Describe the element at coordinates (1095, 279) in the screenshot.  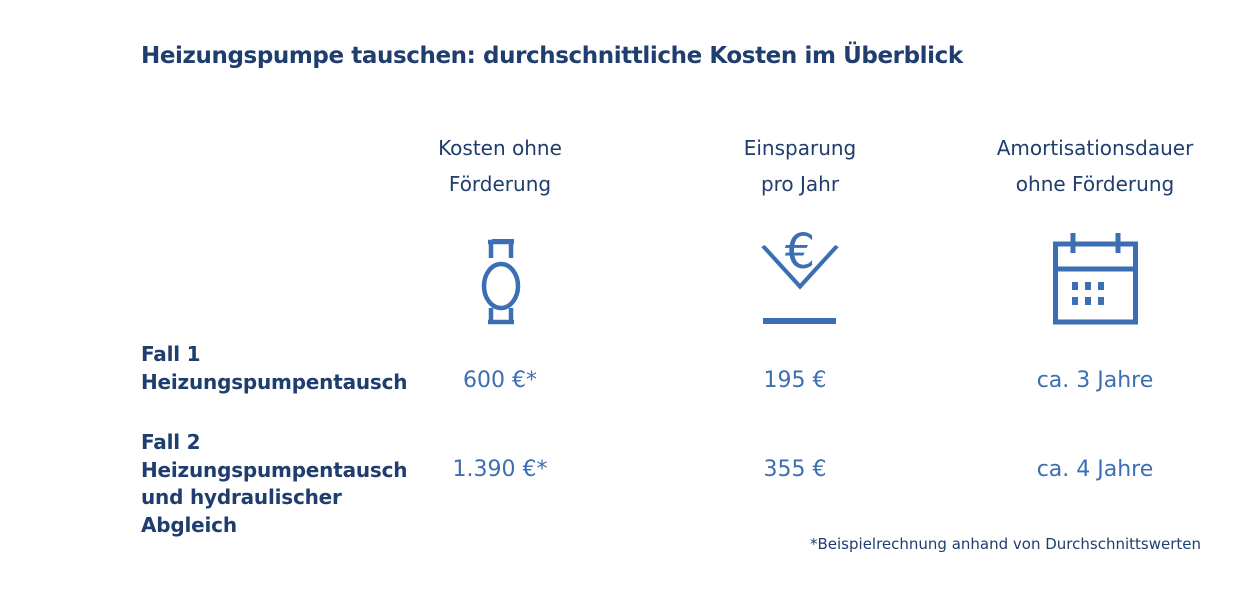
I see `calendar-icon` at that location.